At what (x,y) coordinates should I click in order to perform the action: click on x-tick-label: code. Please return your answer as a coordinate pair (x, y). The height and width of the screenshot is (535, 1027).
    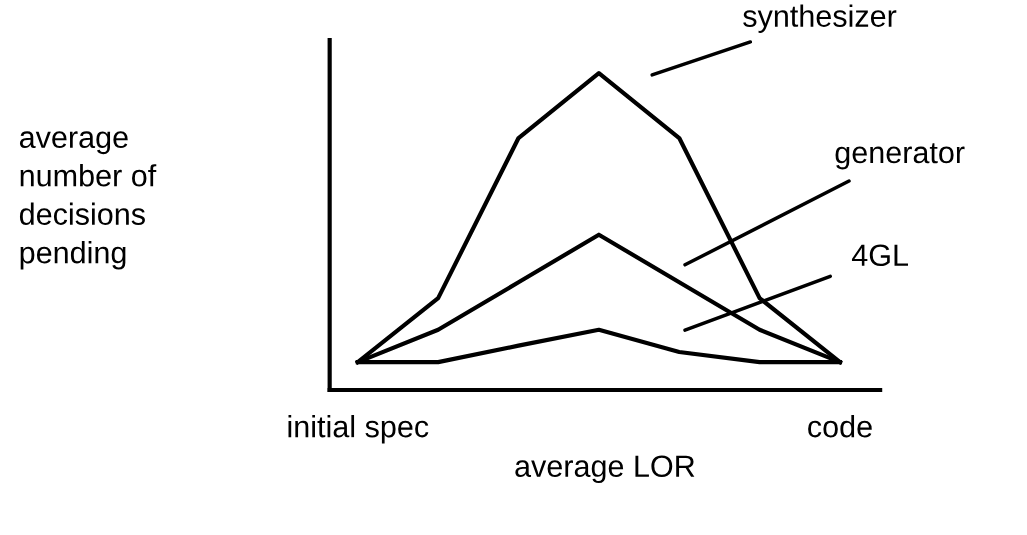
    Looking at the image, I should click on (840, 426).